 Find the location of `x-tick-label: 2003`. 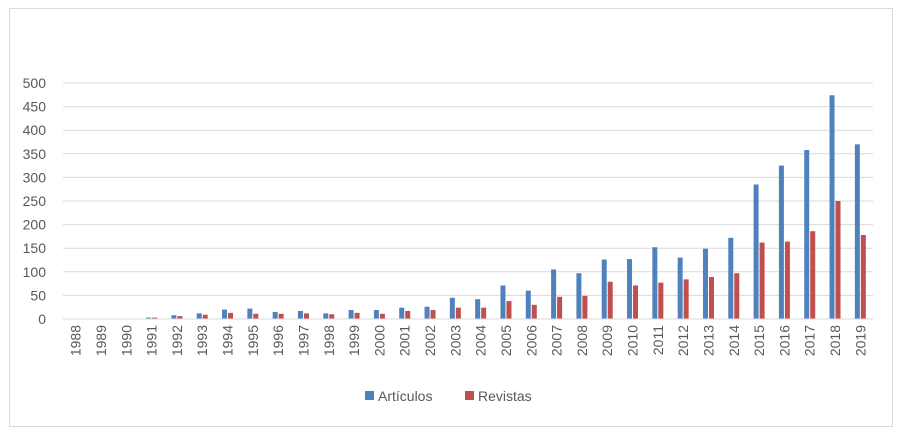

x-tick-label: 2003 is located at coordinates (455, 340).